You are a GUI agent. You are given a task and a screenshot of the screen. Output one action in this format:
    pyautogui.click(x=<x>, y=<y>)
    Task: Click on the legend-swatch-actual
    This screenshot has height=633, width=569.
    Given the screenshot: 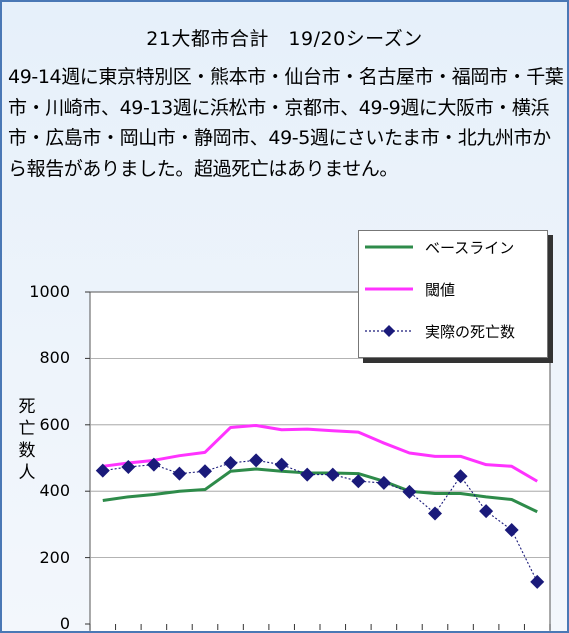 What is the action you would take?
    pyautogui.click(x=389, y=331)
    